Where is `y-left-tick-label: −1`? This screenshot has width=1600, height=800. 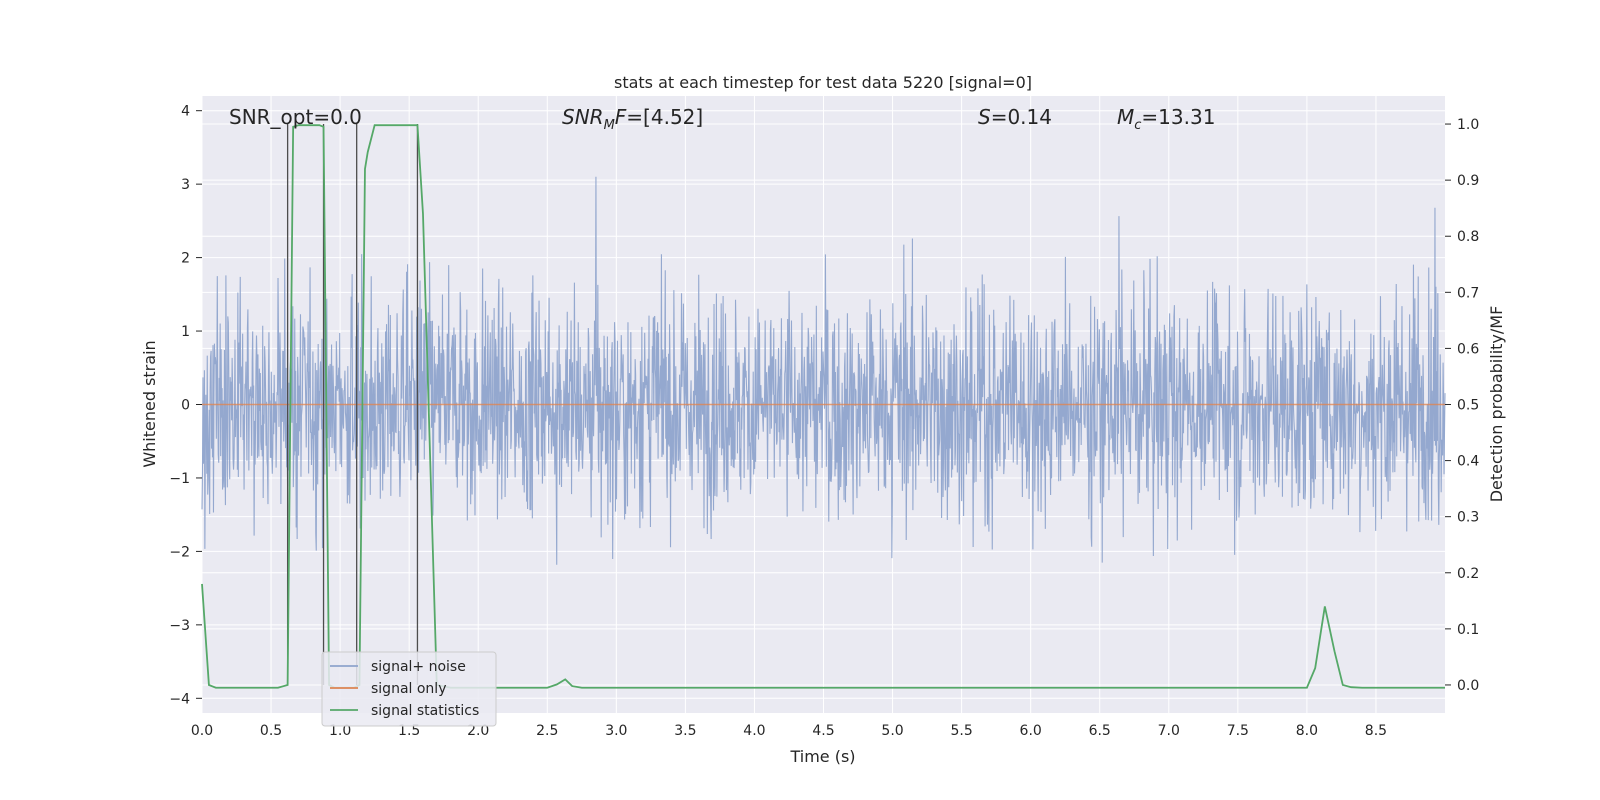
y-left-tick-label: −1 is located at coordinates (179, 479).